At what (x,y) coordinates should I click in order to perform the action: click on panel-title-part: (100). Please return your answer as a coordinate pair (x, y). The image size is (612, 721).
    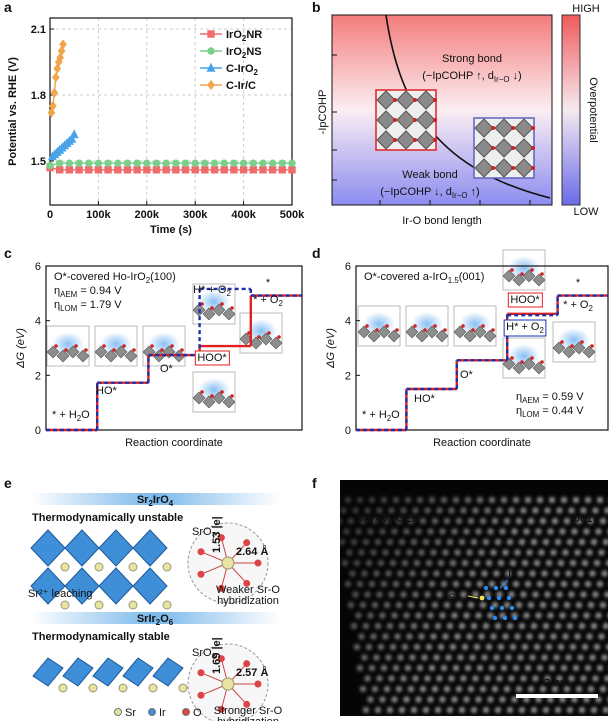
    Looking at the image, I should click on (163, 277).